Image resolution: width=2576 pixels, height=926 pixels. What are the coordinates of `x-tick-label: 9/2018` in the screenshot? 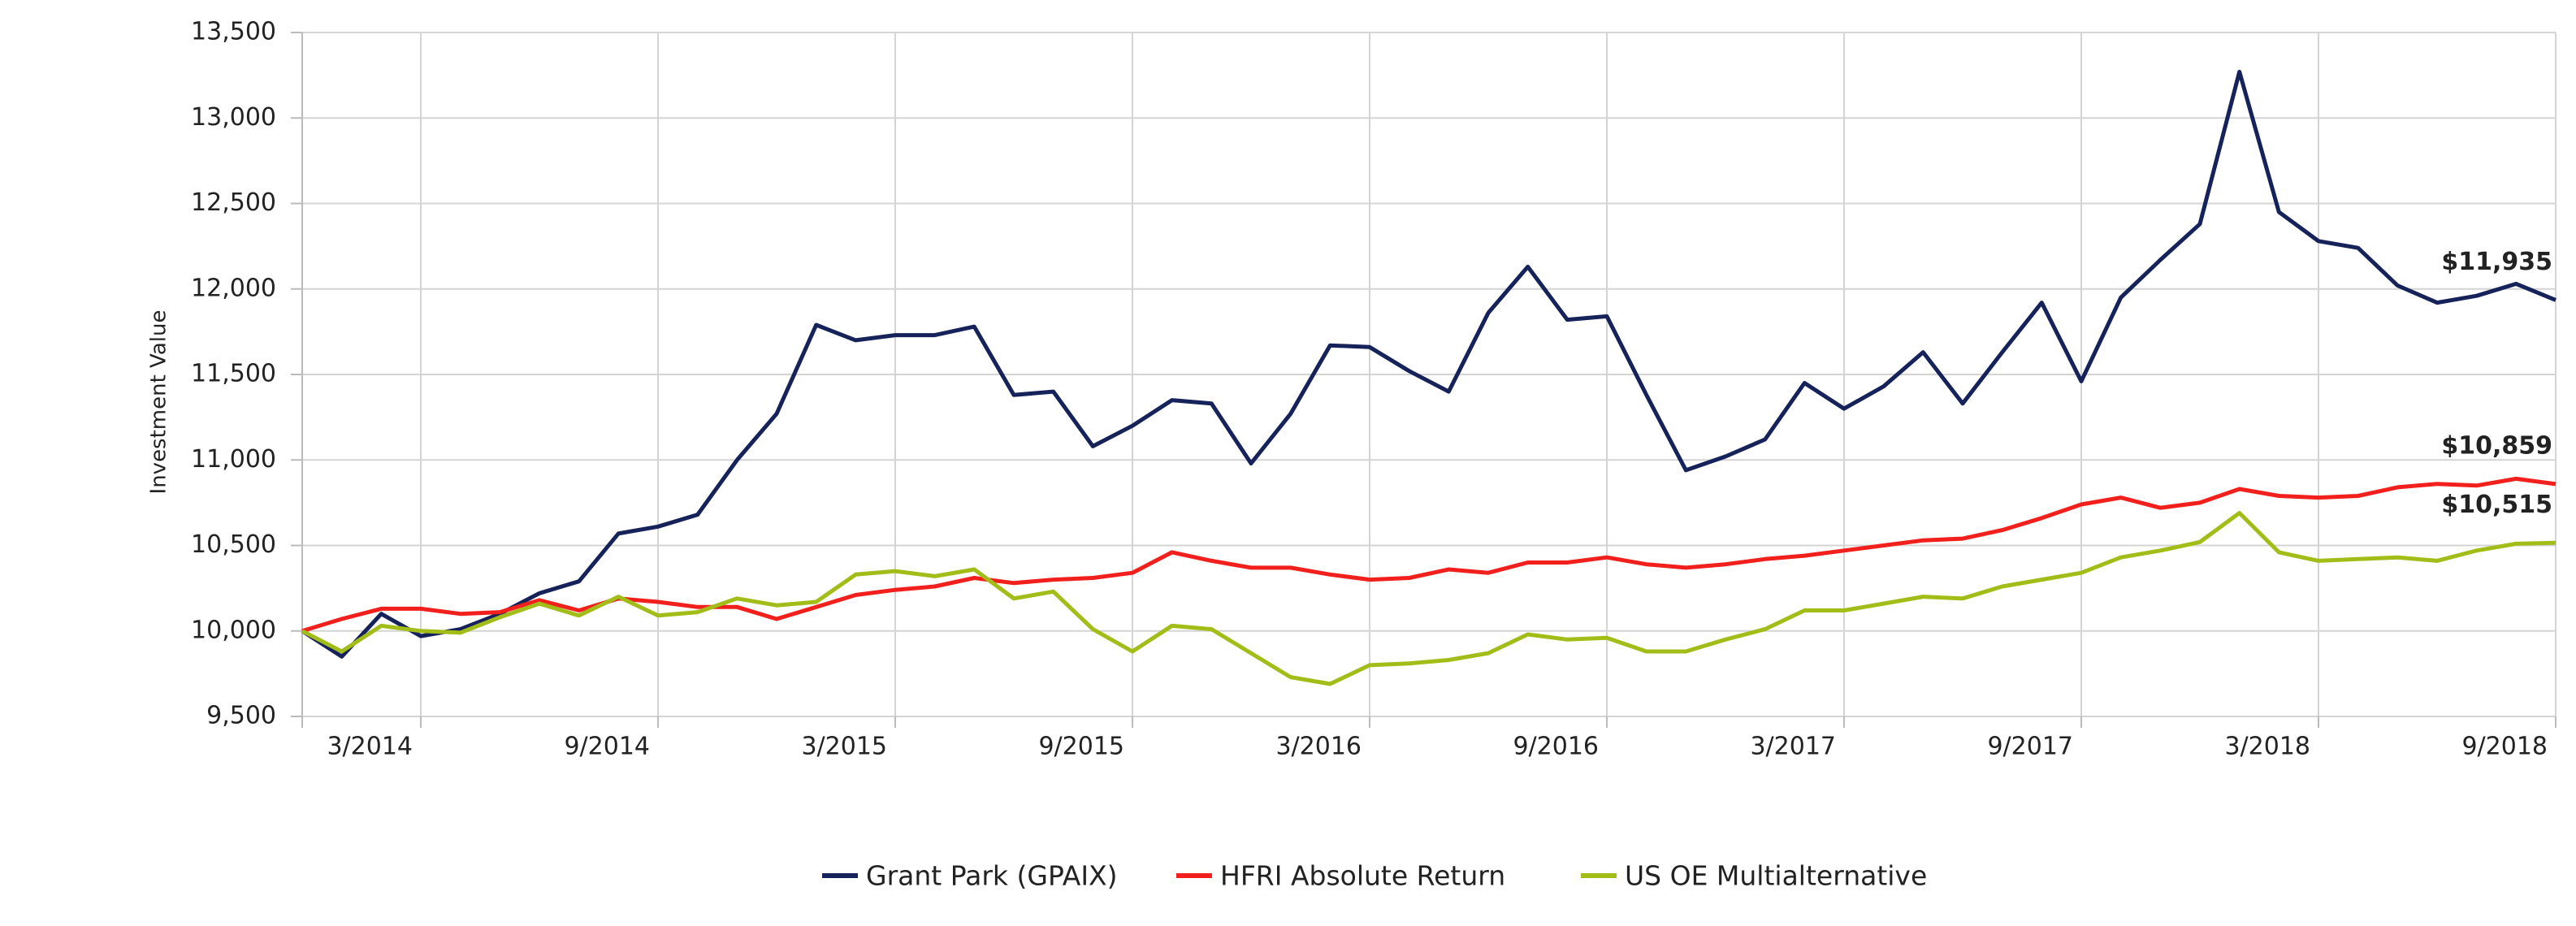 It's located at (2504, 747).